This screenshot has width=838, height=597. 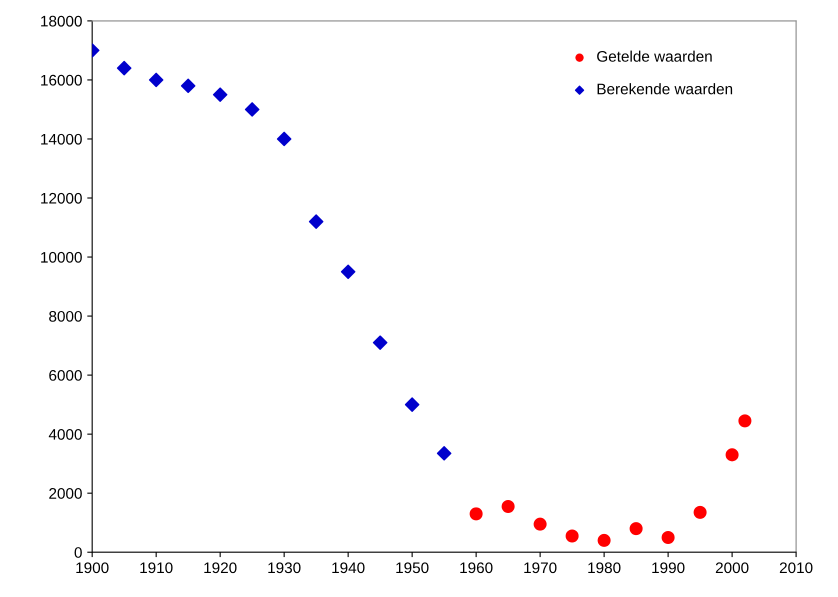 I want to click on y-tick-label: 6000, so click(x=65, y=375).